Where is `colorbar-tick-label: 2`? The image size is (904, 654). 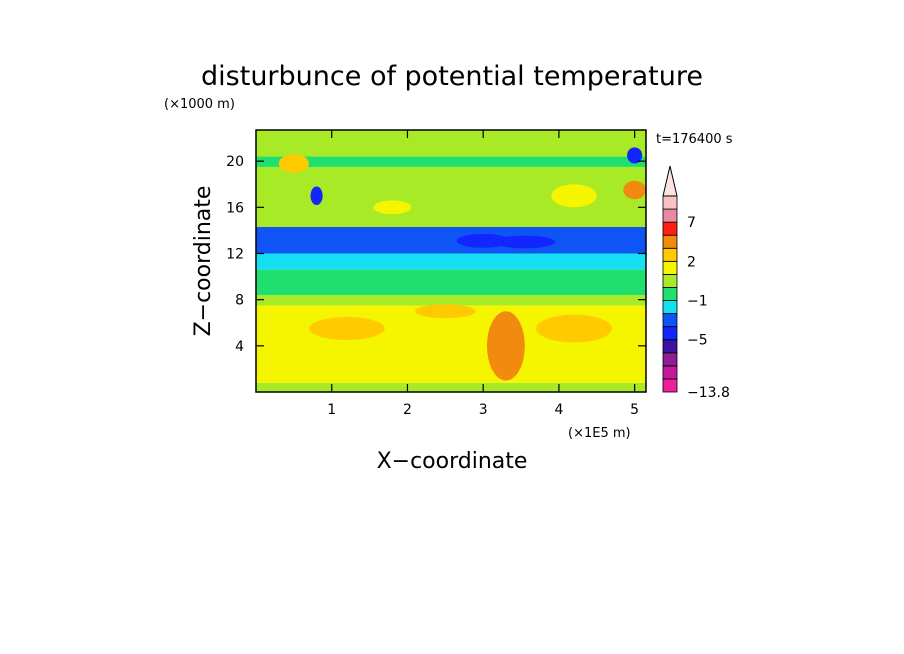
colorbar-tick-label: 2 is located at coordinates (691, 262).